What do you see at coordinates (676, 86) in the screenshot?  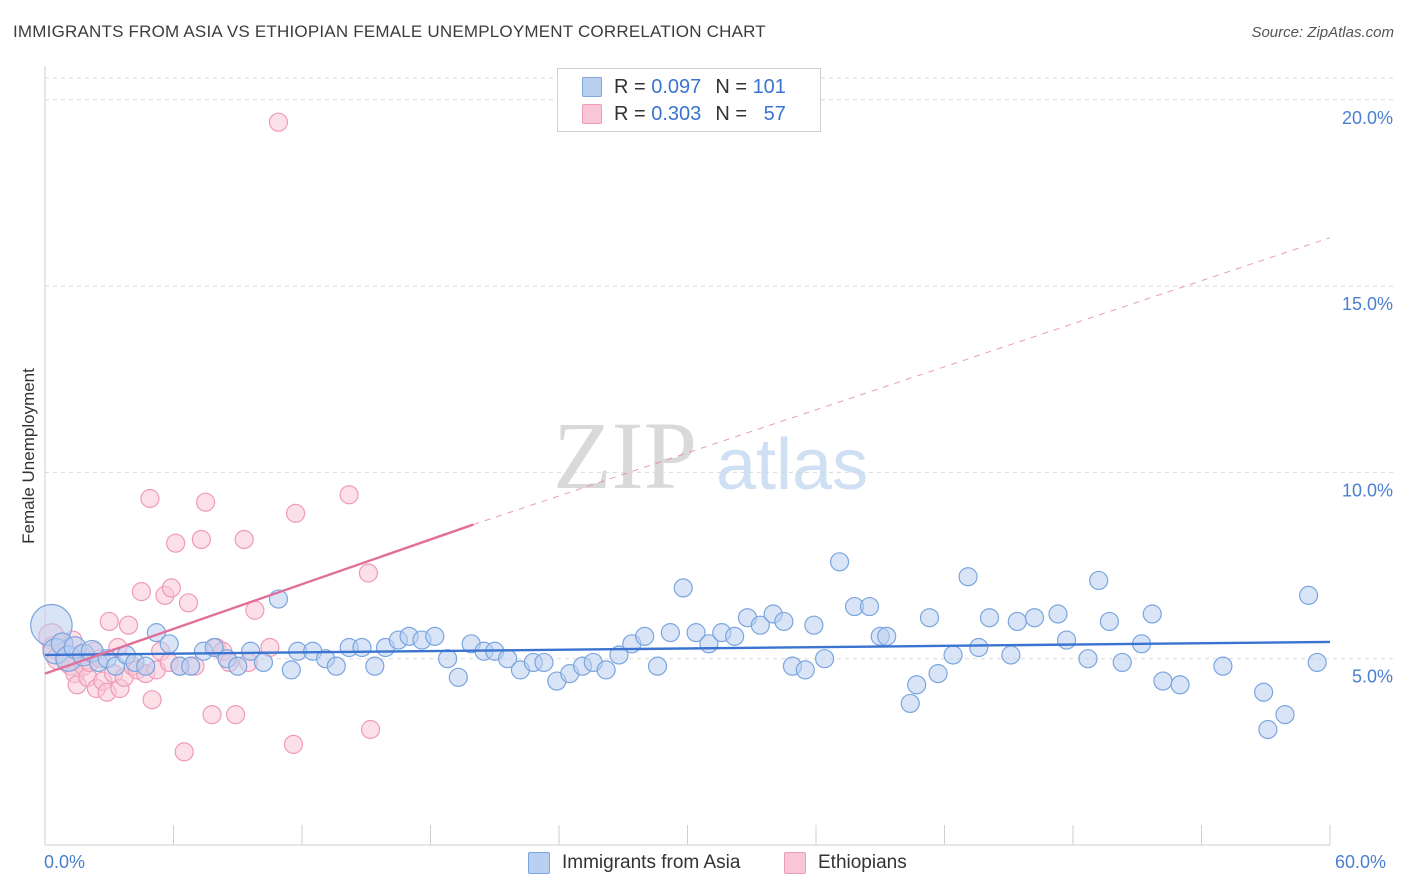 I see `legend-r-value: 0.097` at bounding box center [676, 86].